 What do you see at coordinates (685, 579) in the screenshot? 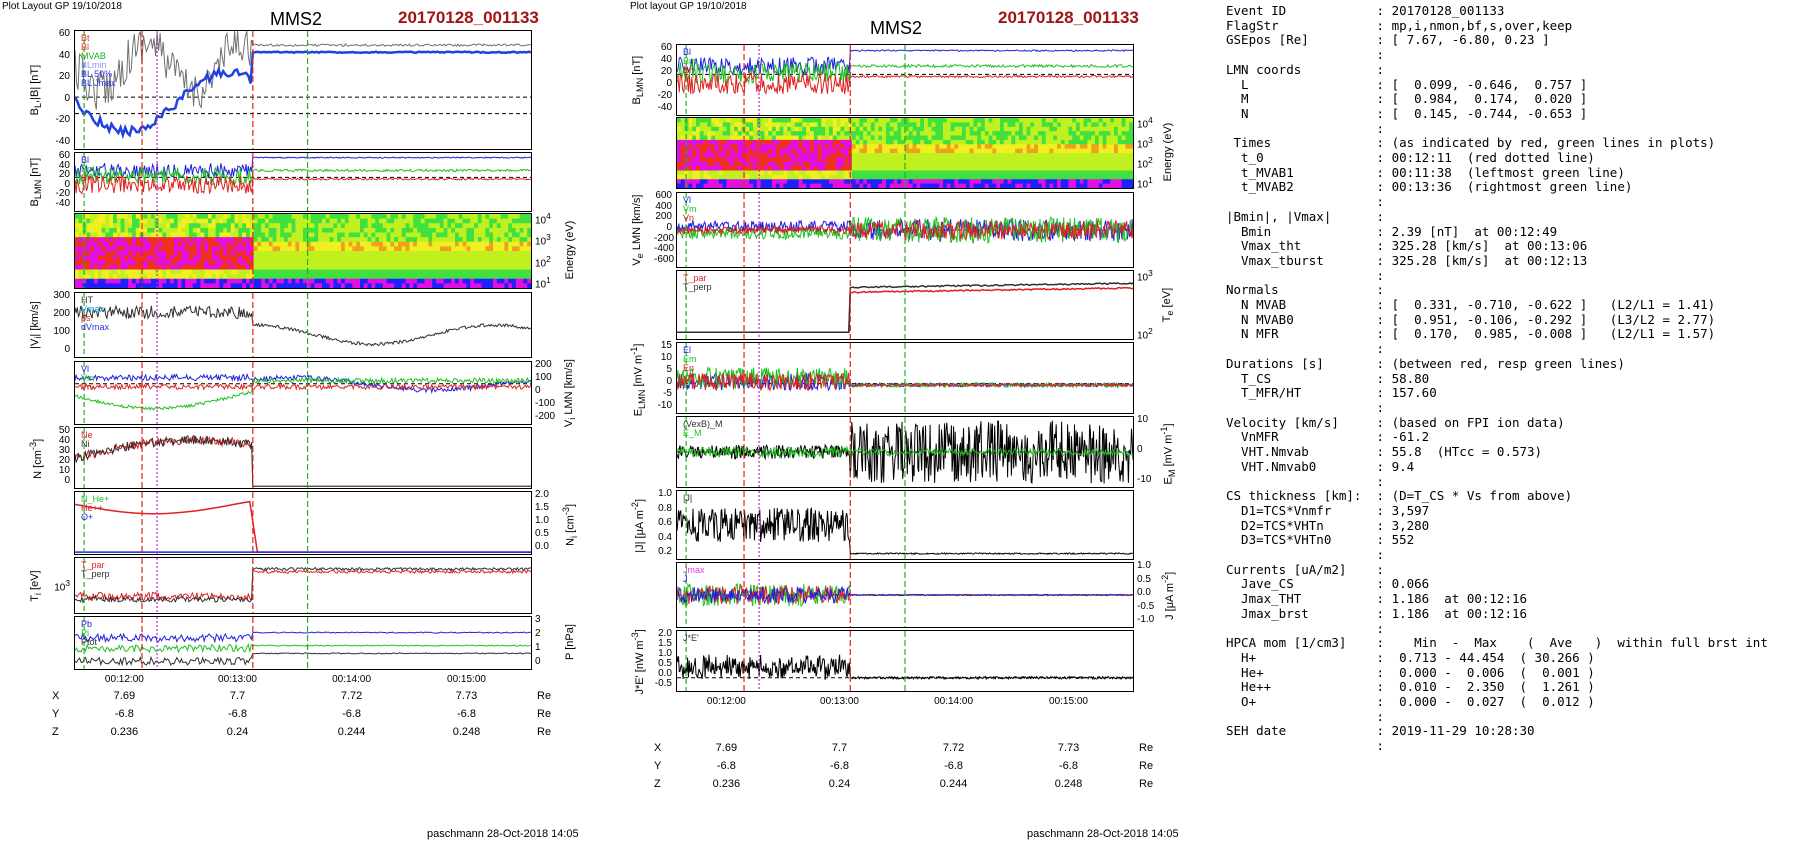
I see `legend-entry: J` at bounding box center [685, 579].